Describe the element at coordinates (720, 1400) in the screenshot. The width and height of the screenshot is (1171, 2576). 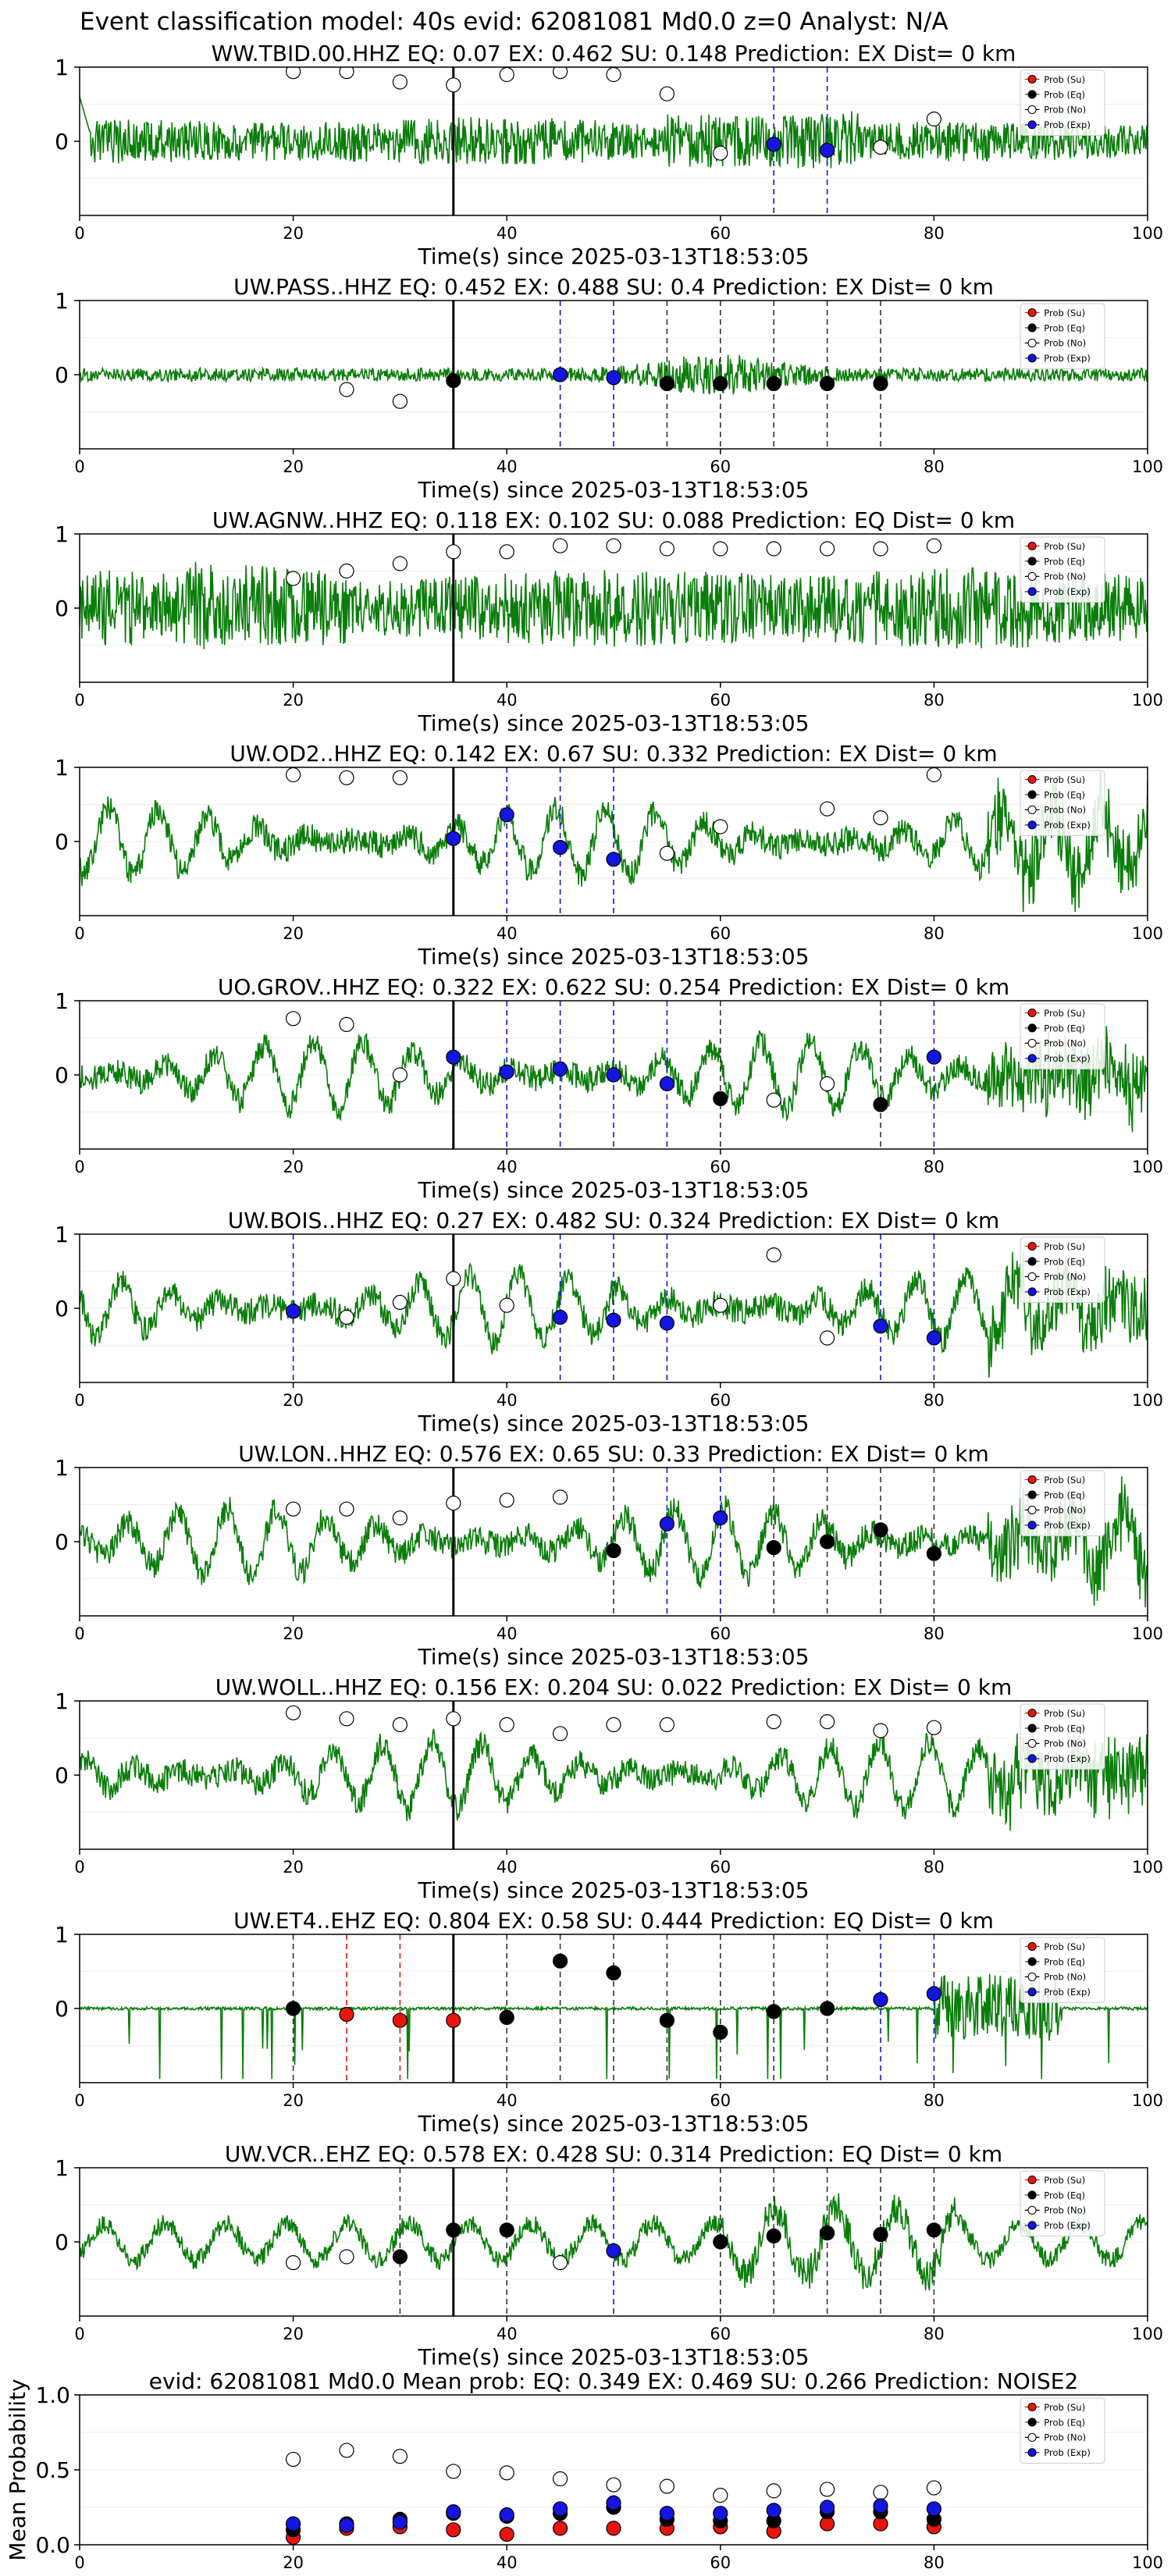
I see `x-tick-label: 60` at that location.